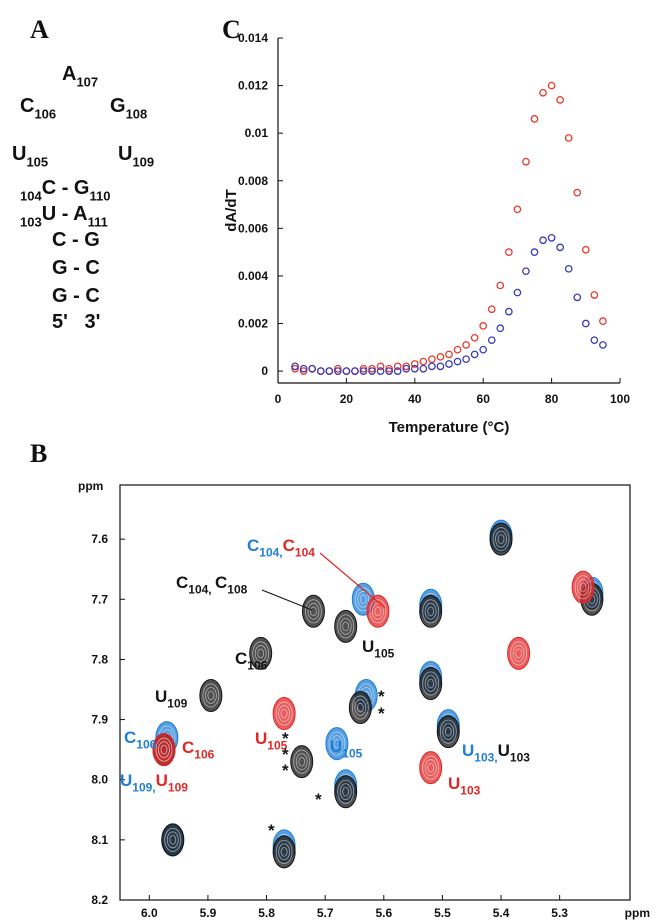 Image resolution: width=655 pixels, height=924 pixels. Describe the element at coordinates (137, 113) in the screenshot. I see `subscript: 108` at that location.